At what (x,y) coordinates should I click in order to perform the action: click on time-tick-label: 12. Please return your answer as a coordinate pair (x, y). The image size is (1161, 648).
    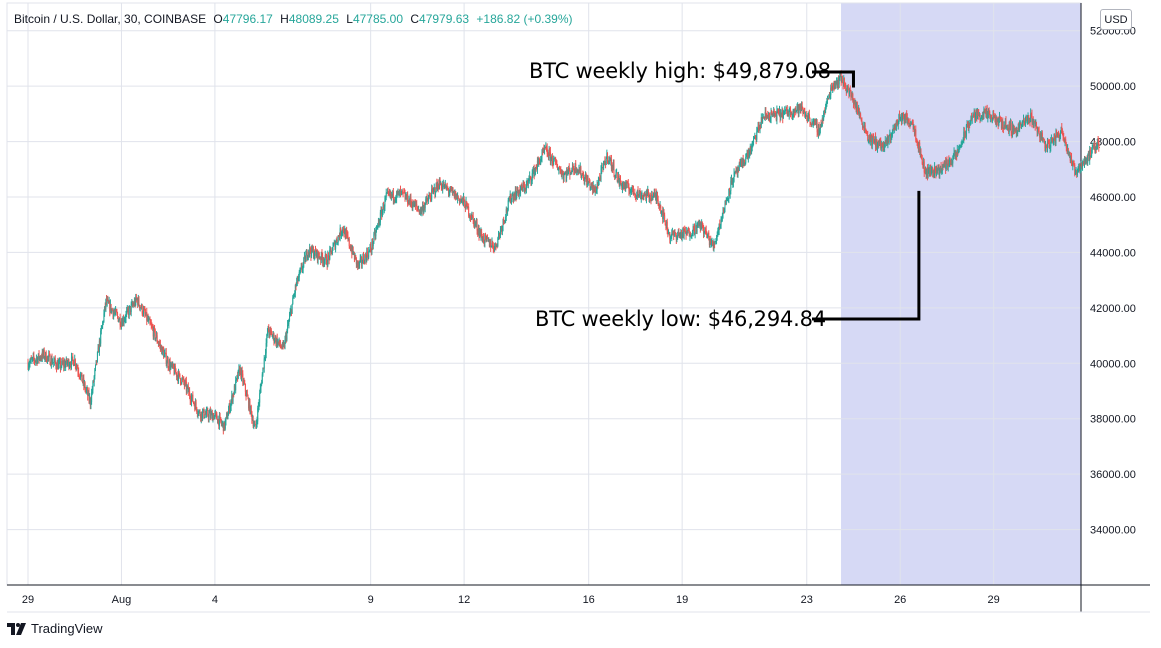
    Looking at the image, I should click on (464, 600).